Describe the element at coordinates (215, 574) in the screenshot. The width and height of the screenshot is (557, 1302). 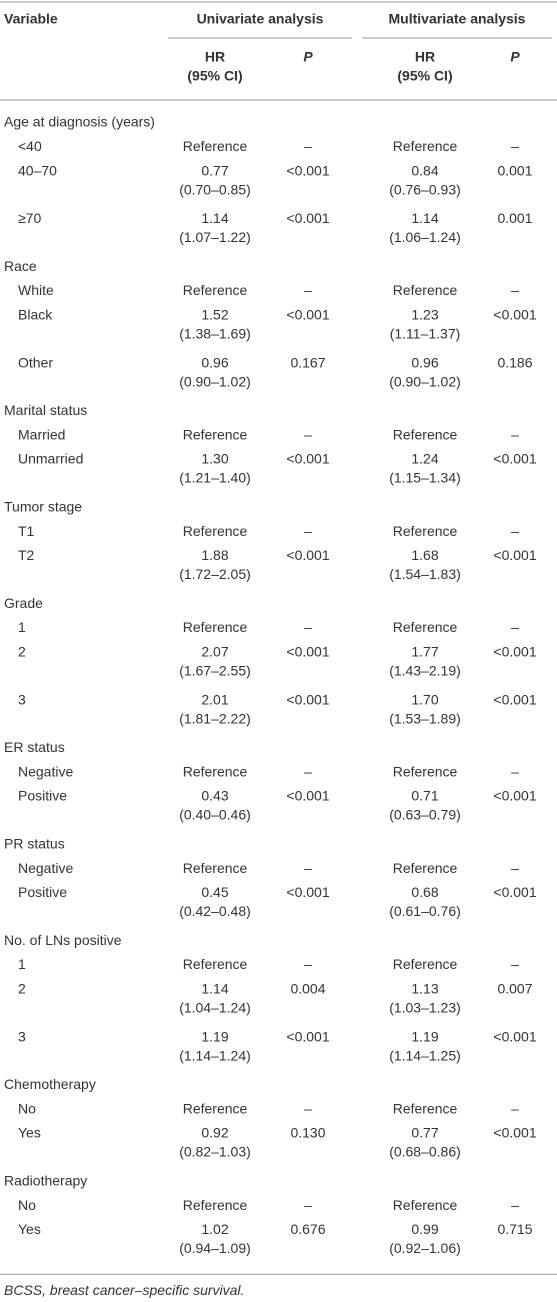
I see `ci-value: (1.72–2.05)` at that location.